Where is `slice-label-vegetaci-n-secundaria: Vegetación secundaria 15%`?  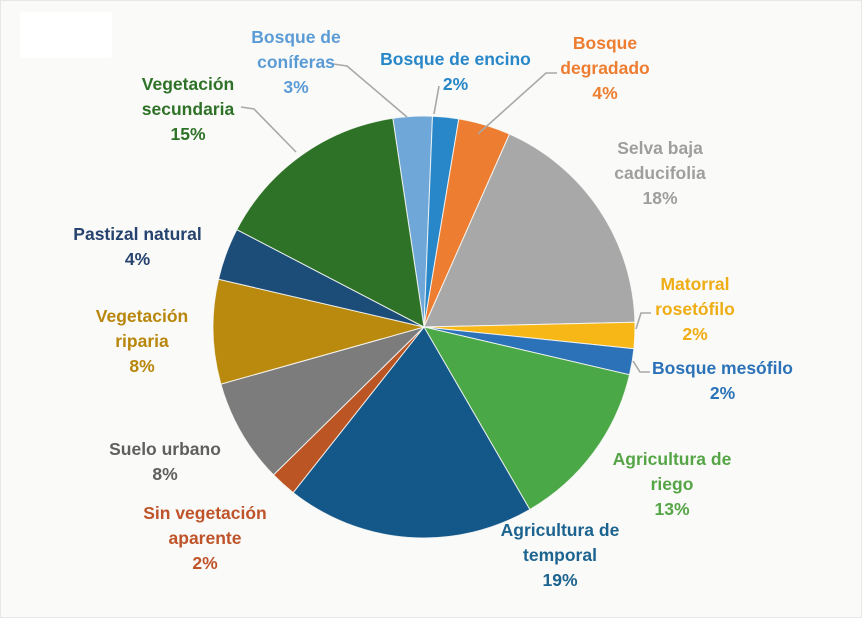
slice-label-vegetaci-n-secundaria: Vegetación secundaria 15% is located at coordinates (188, 109).